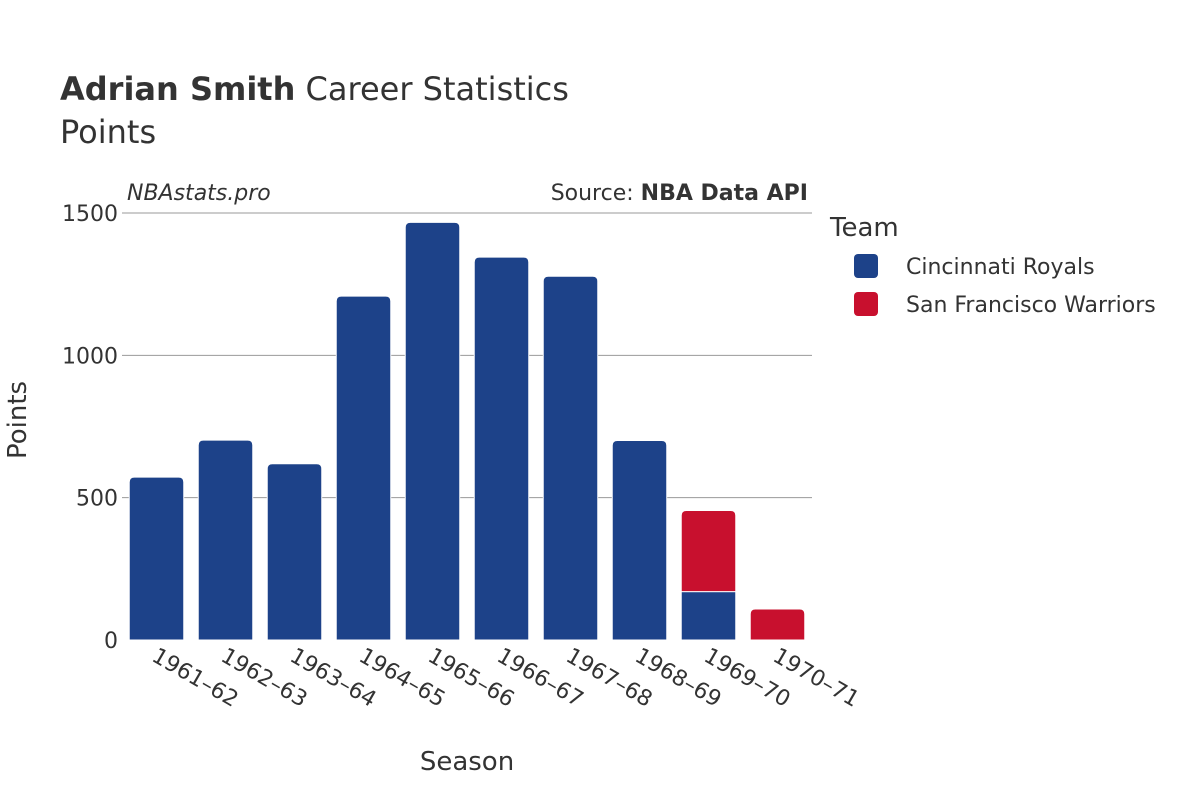  I want to click on bar-cincinnati-royals-1962–63, so click(225, 540).